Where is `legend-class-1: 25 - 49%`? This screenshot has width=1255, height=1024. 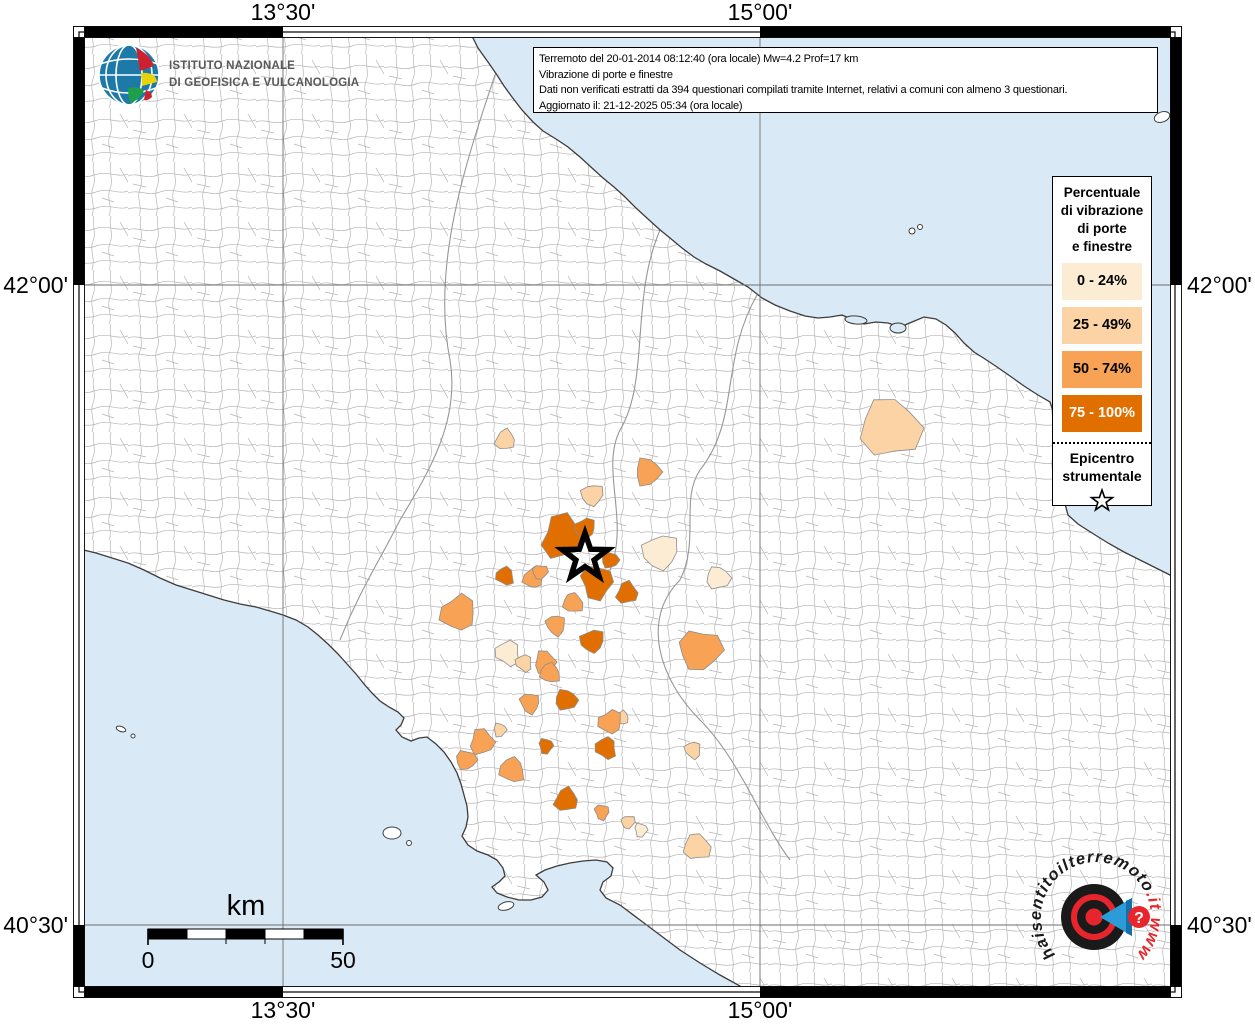 legend-class-1: 25 - 49% is located at coordinates (1102, 325).